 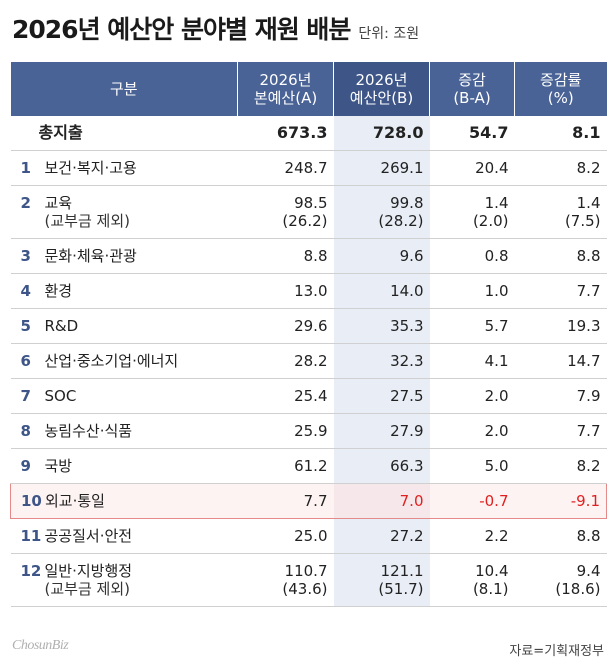 I want to click on row-number: 12, so click(x=31, y=571).